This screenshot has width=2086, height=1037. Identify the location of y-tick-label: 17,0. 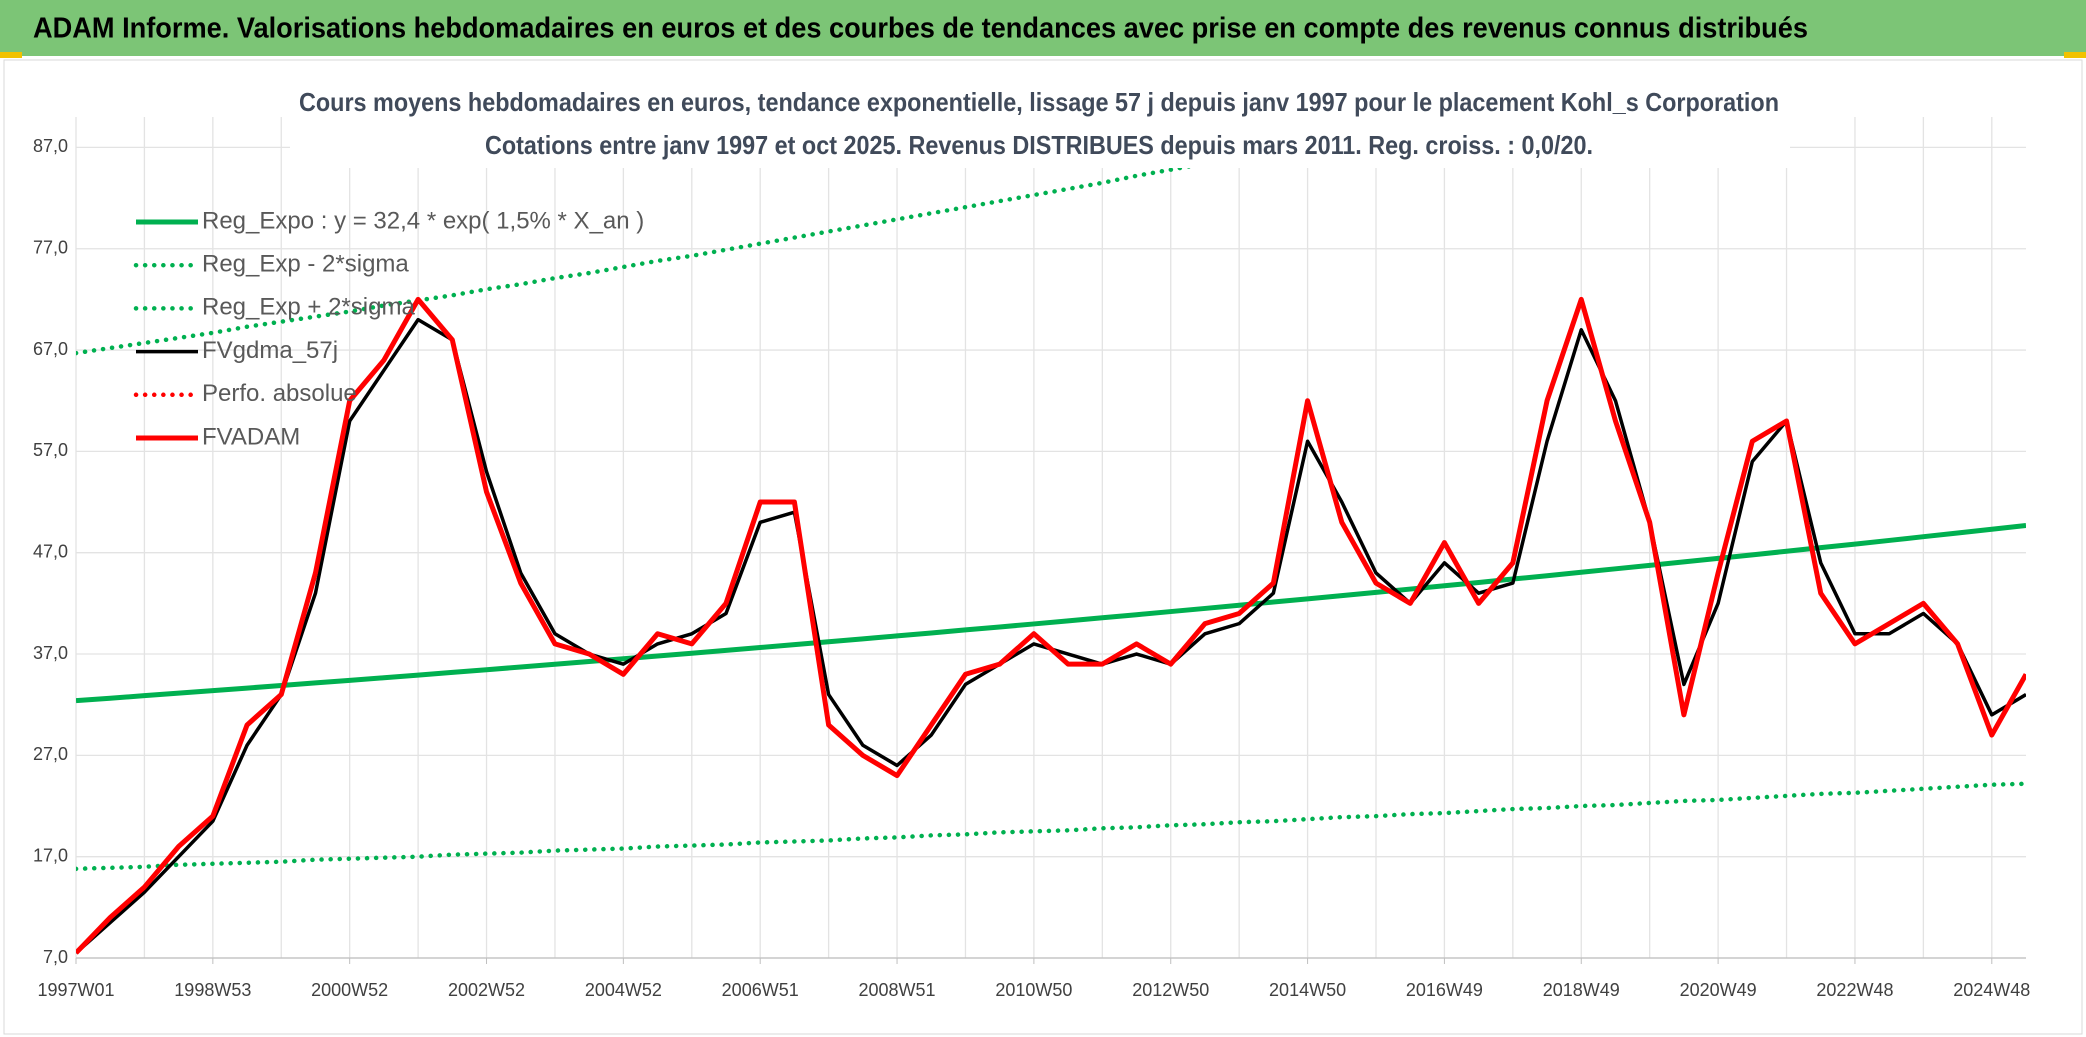
(50, 855).